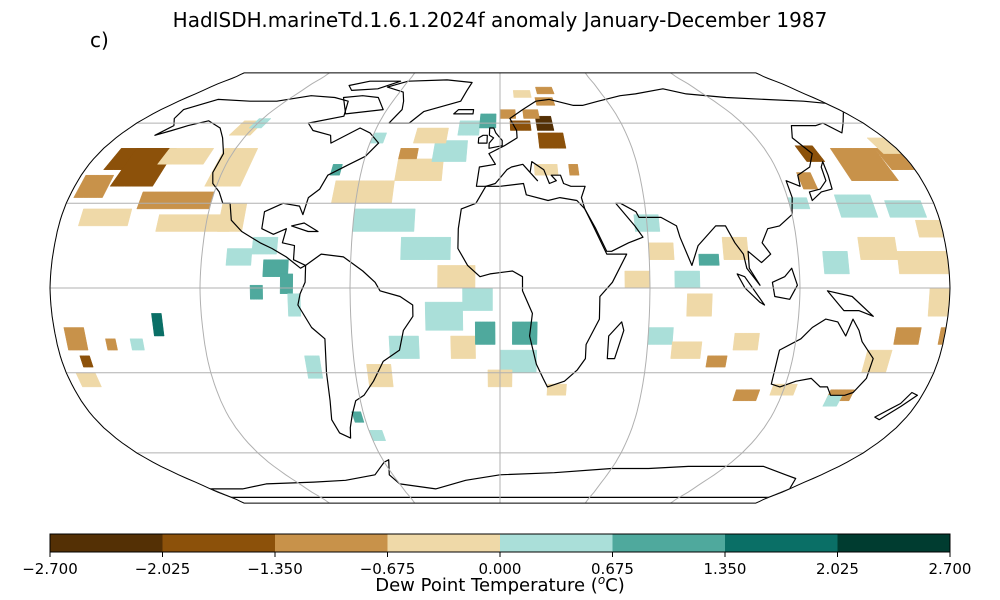  Describe the element at coordinates (822, 357) in the screenshot. I see `landmass-australia` at that location.